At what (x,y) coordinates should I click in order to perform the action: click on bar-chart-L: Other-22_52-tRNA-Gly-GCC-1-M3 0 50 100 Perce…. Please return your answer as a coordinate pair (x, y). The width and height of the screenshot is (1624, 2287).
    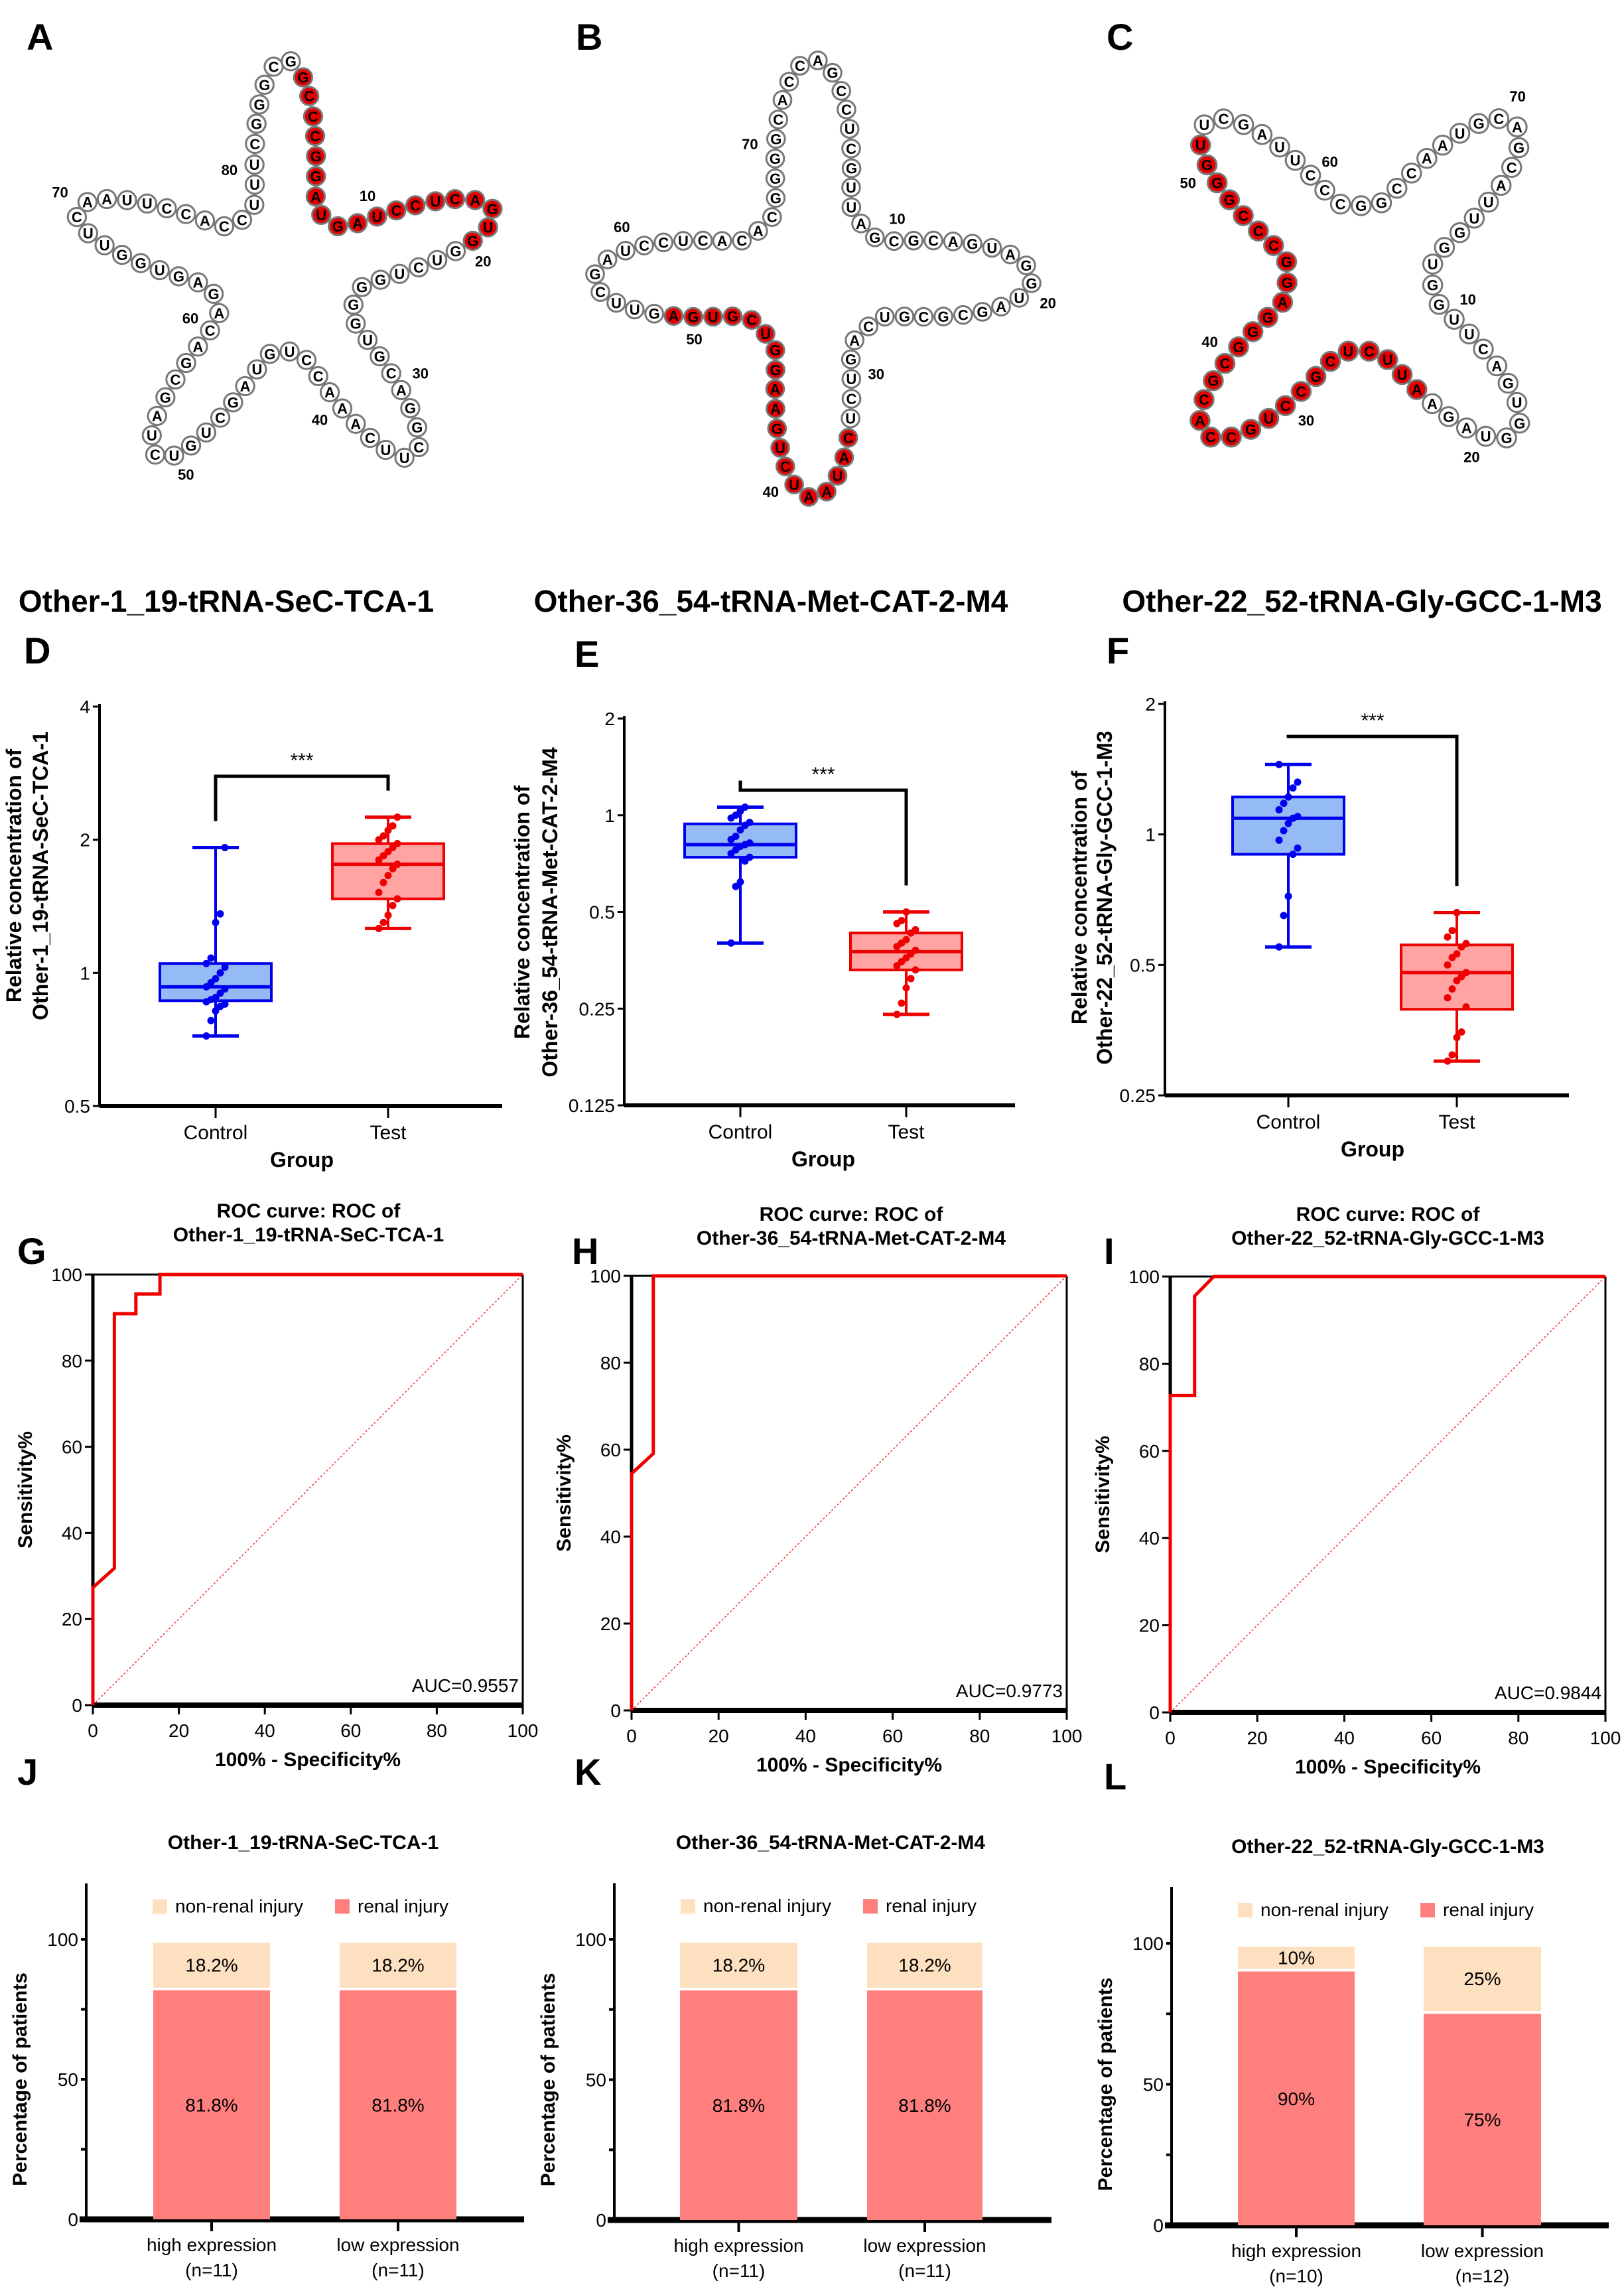
    Looking at the image, I should click on (1352, 2061).